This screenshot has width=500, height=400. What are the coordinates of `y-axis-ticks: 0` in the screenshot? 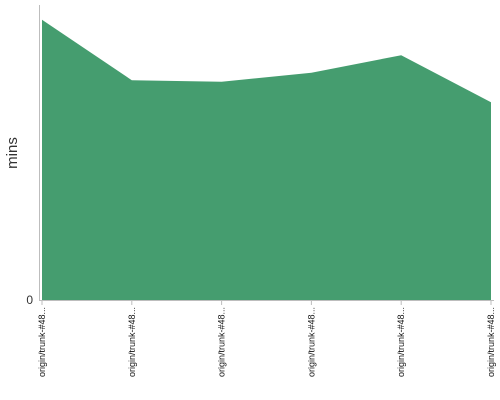 It's located at (29, 300).